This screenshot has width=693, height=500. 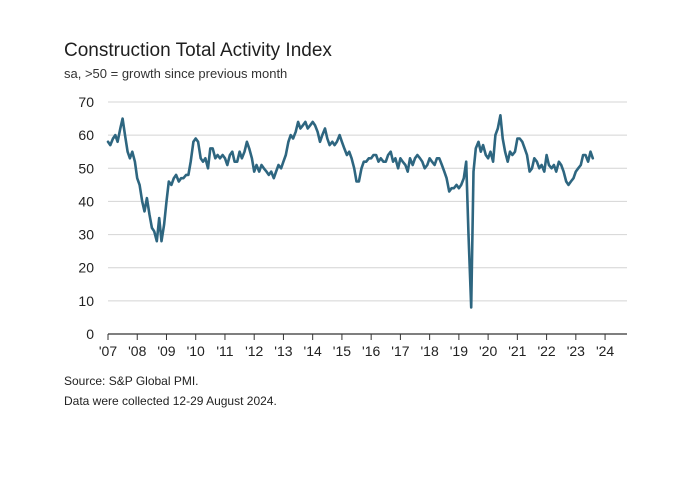 I want to click on x-tick-label: '15, so click(x=342, y=351).